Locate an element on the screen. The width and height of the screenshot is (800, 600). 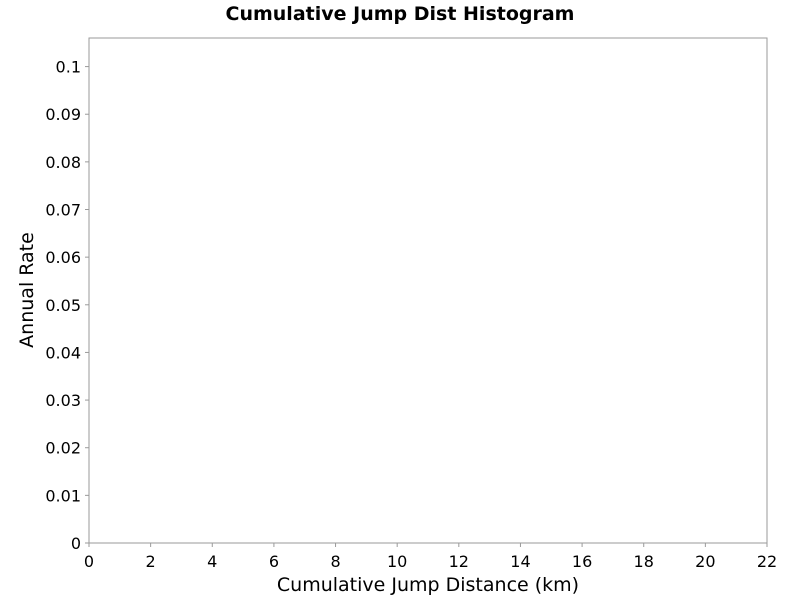
x-tick-label: 10 is located at coordinates (397, 561).